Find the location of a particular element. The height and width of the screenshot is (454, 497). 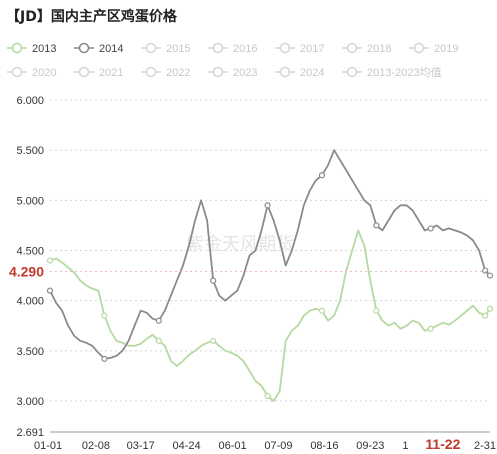

y-tick-label: 6.000 is located at coordinates (30, 101).